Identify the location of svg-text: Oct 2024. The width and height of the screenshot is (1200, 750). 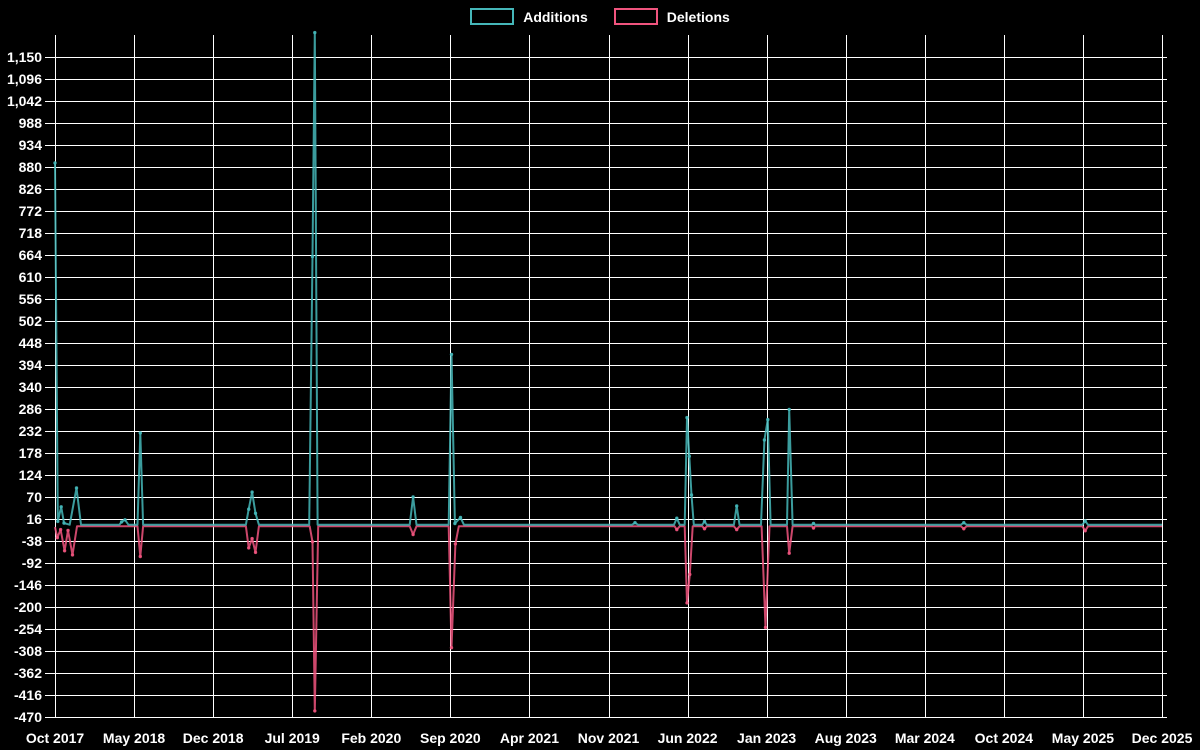
(1004, 738).